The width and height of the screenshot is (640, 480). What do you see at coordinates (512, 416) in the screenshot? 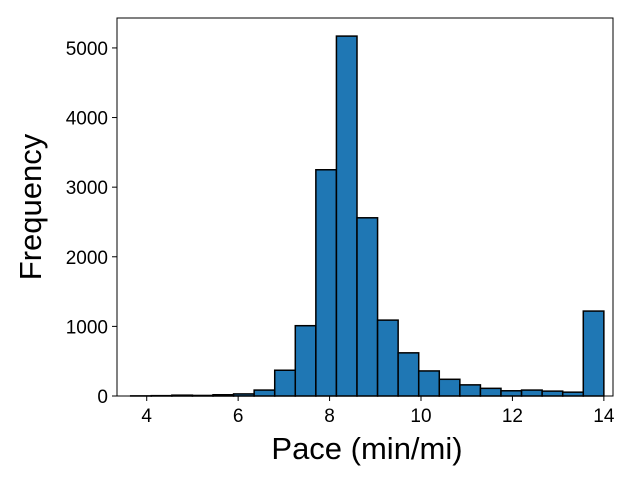
I see `x-tick-label: 12` at bounding box center [512, 416].